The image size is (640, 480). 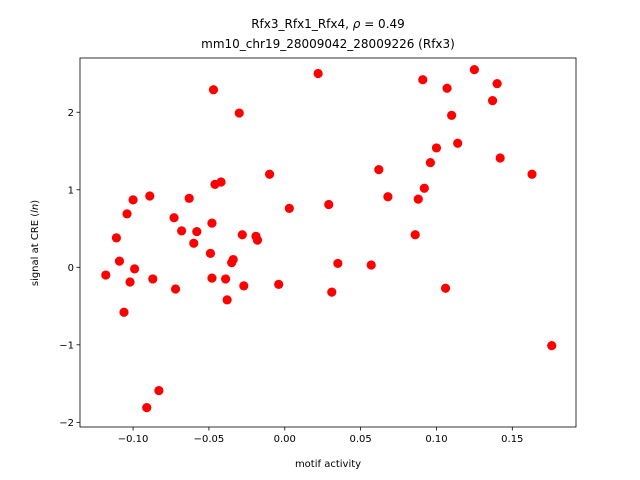 I want to click on y-tick-label: −1, so click(x=66, y=345).